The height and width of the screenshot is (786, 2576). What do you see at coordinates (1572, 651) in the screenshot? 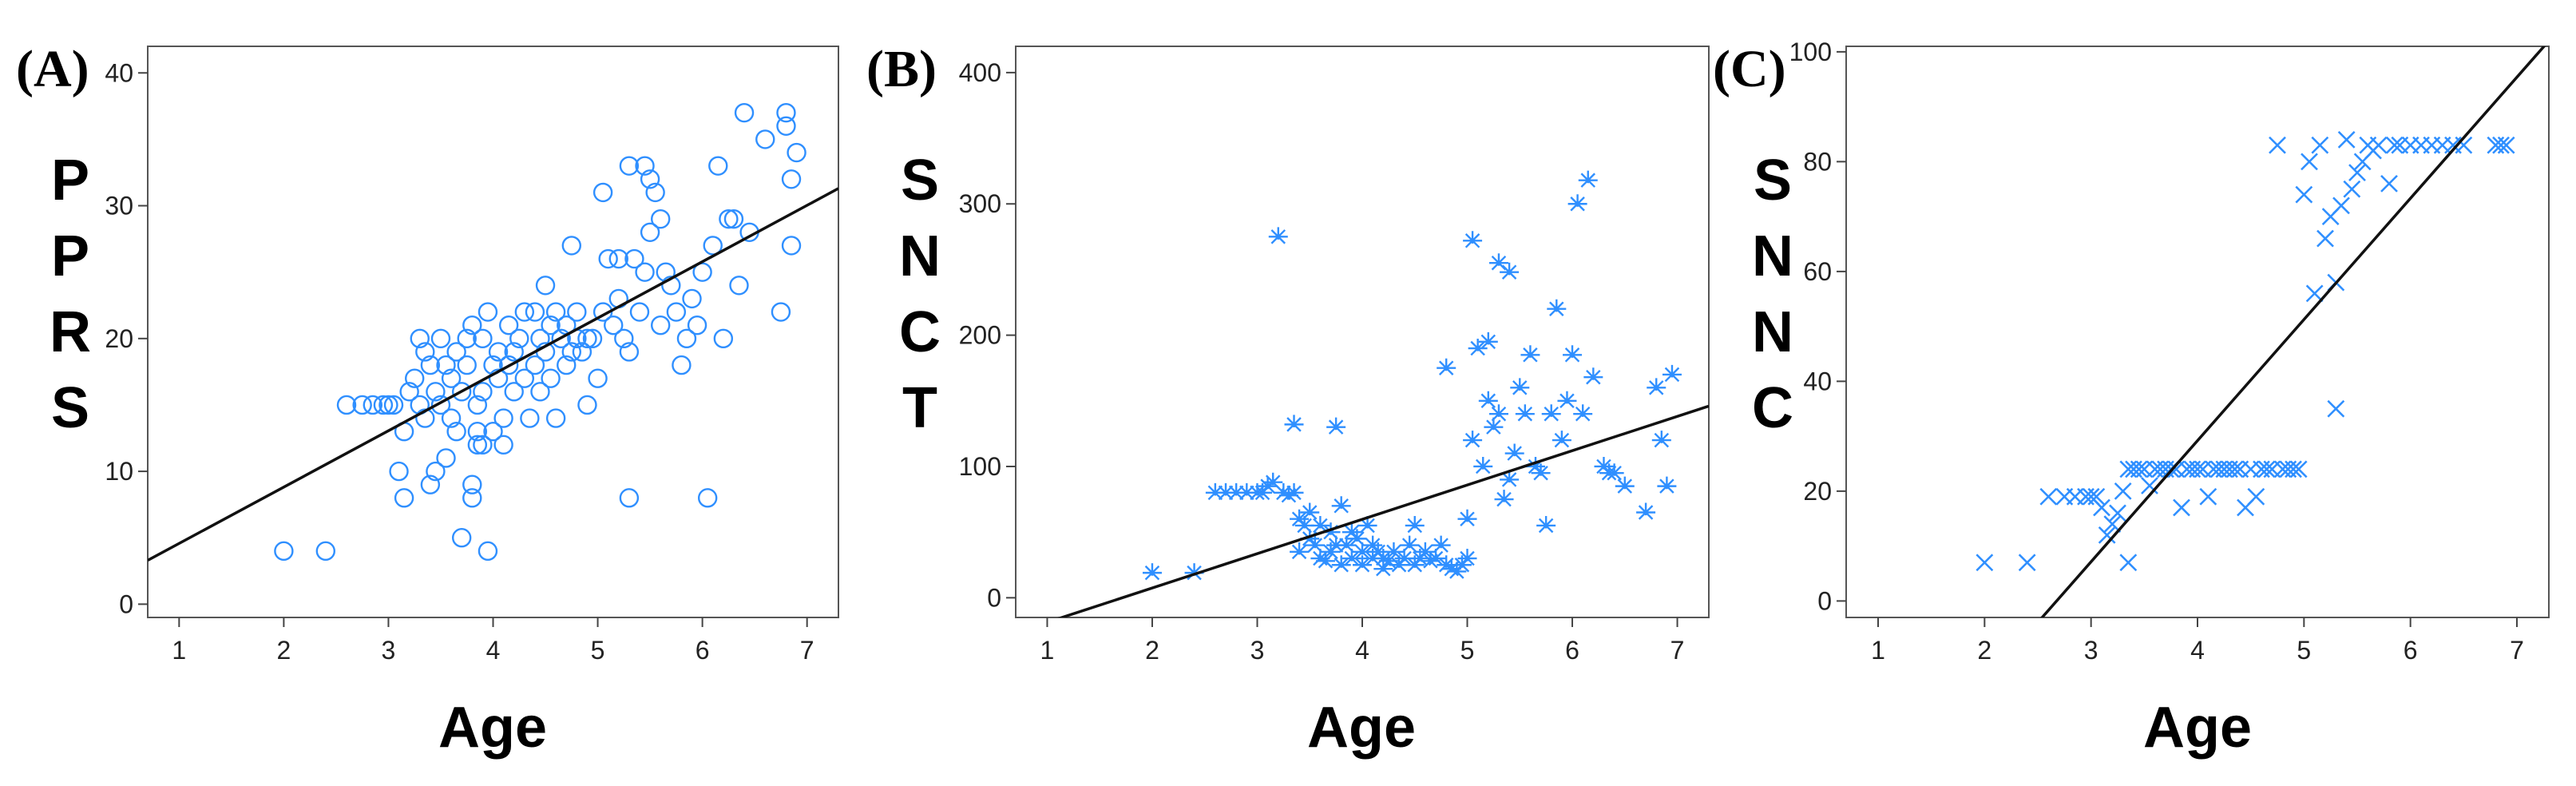
I see `x-tick-label: 6` at bounding box center [1572, 651].